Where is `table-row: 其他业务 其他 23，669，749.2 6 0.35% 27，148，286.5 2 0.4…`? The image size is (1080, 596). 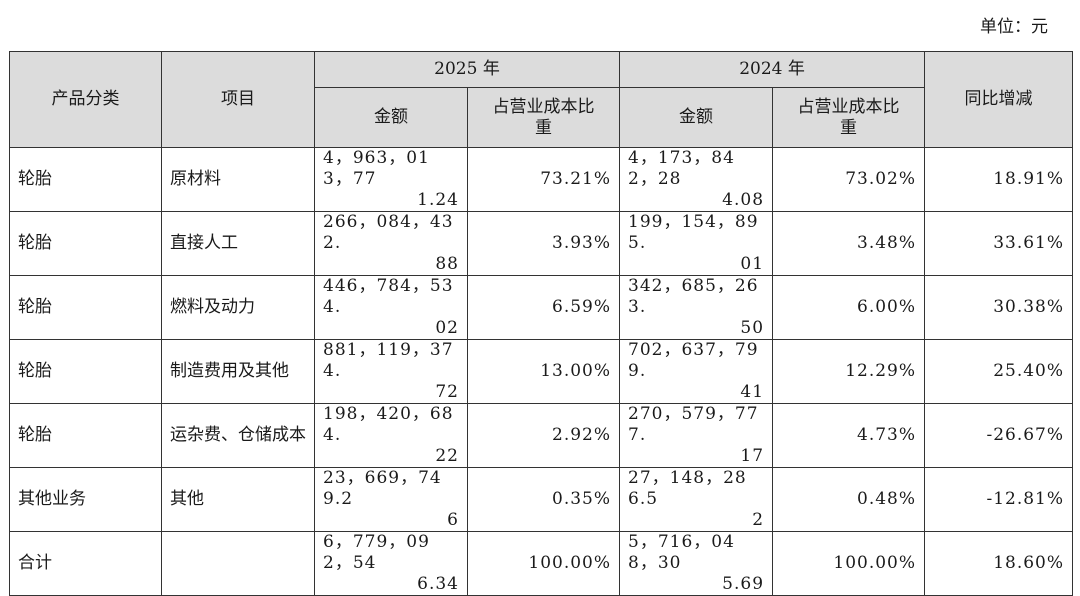
table-row: 其他业务 其他 23，669，749.2 6 0.35% 27，148，286.5 2 0.4… is located at coordinates (541, 499).